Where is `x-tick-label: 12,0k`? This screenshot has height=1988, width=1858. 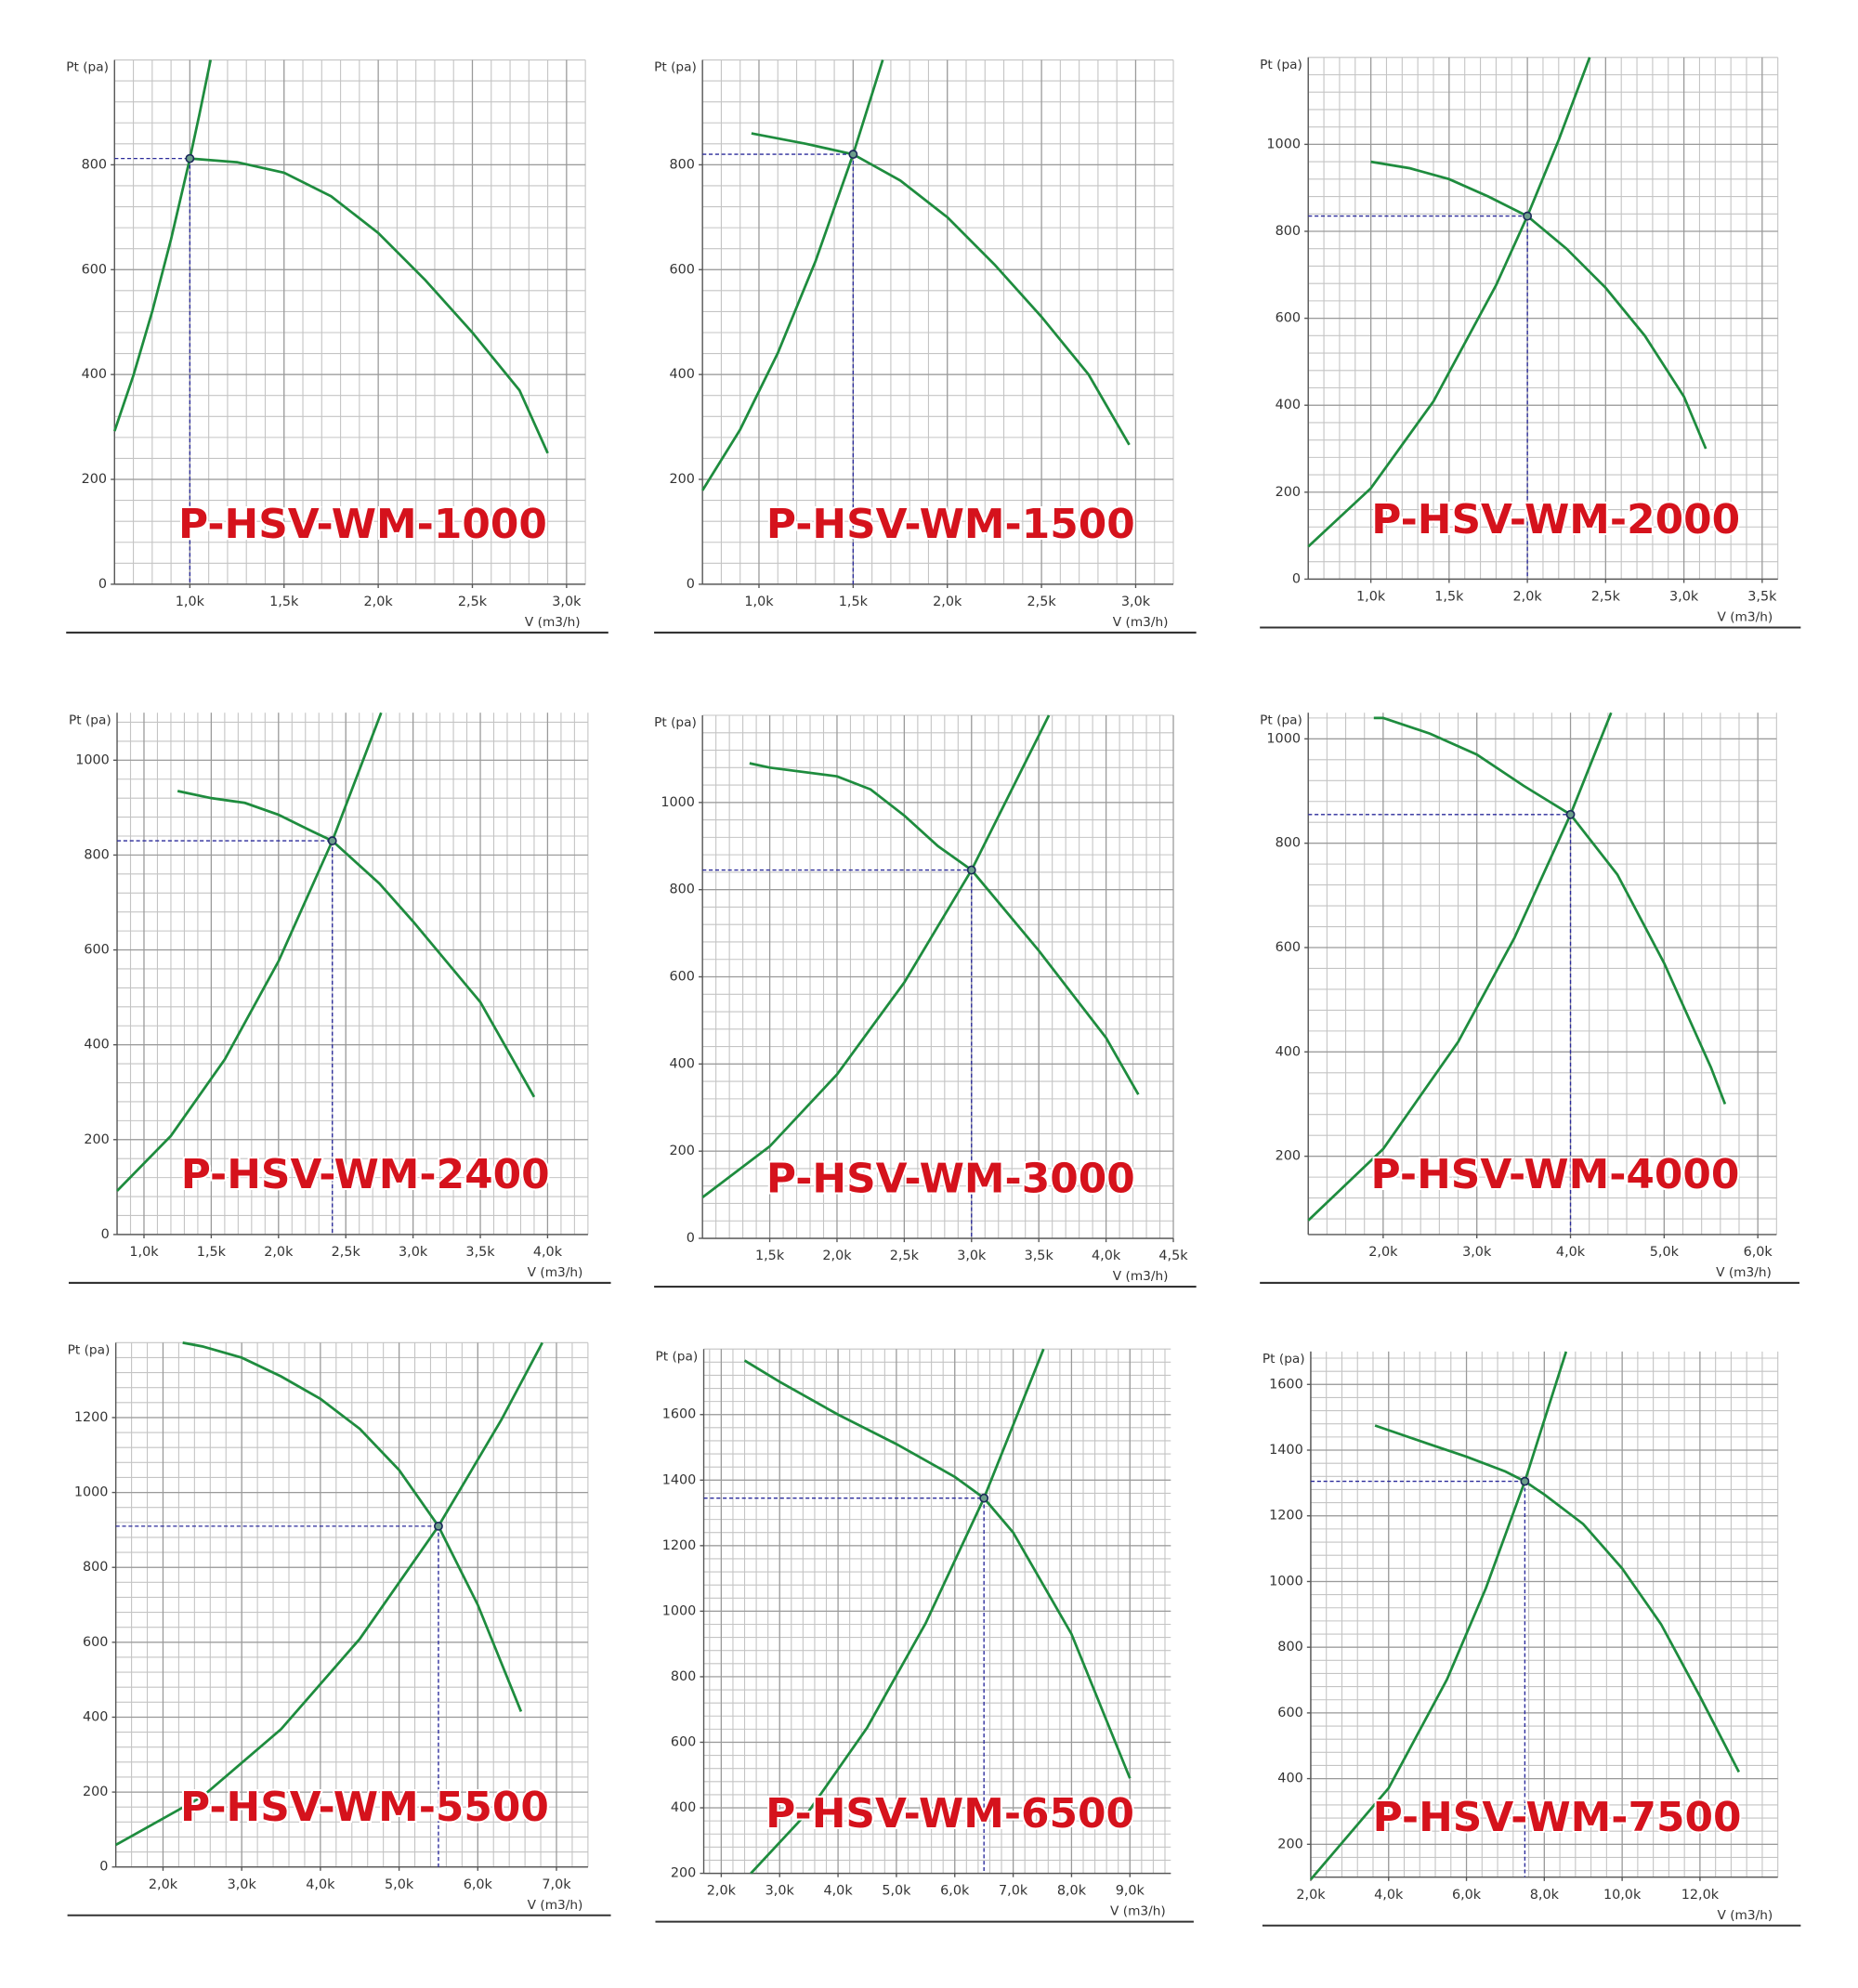 x-tick-label: 12,0k is located at coordinates (1700, 1895).